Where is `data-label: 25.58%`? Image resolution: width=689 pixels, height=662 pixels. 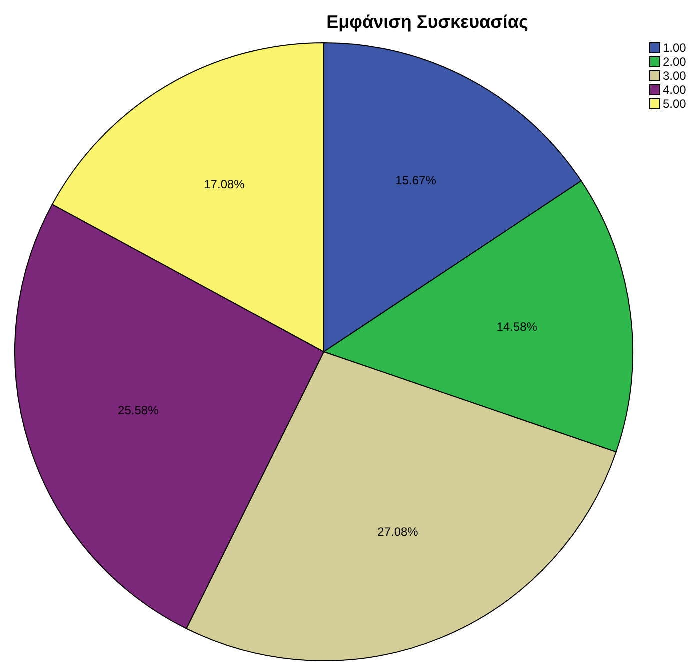
data-label: 25.58% is located at coordinates (139, 411).